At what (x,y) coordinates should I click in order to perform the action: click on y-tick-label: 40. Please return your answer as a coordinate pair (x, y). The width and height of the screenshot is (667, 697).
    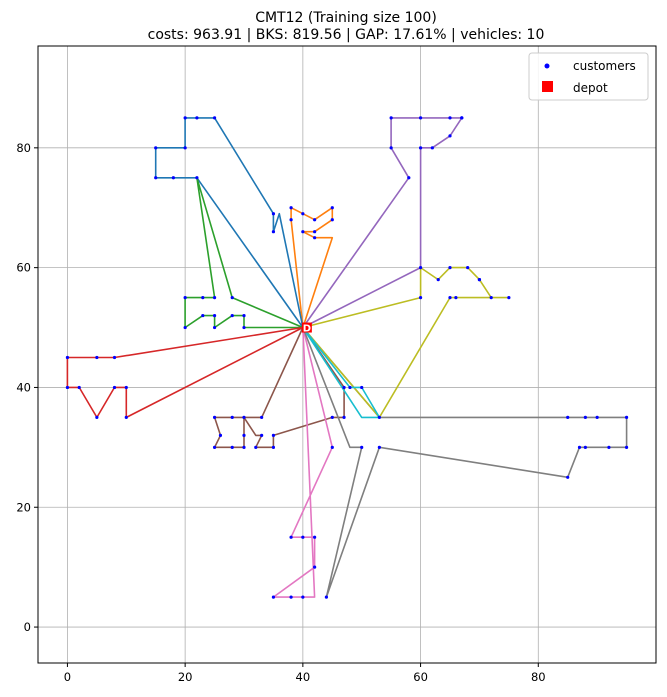
    Looking at the image, I should click on (23, 387).